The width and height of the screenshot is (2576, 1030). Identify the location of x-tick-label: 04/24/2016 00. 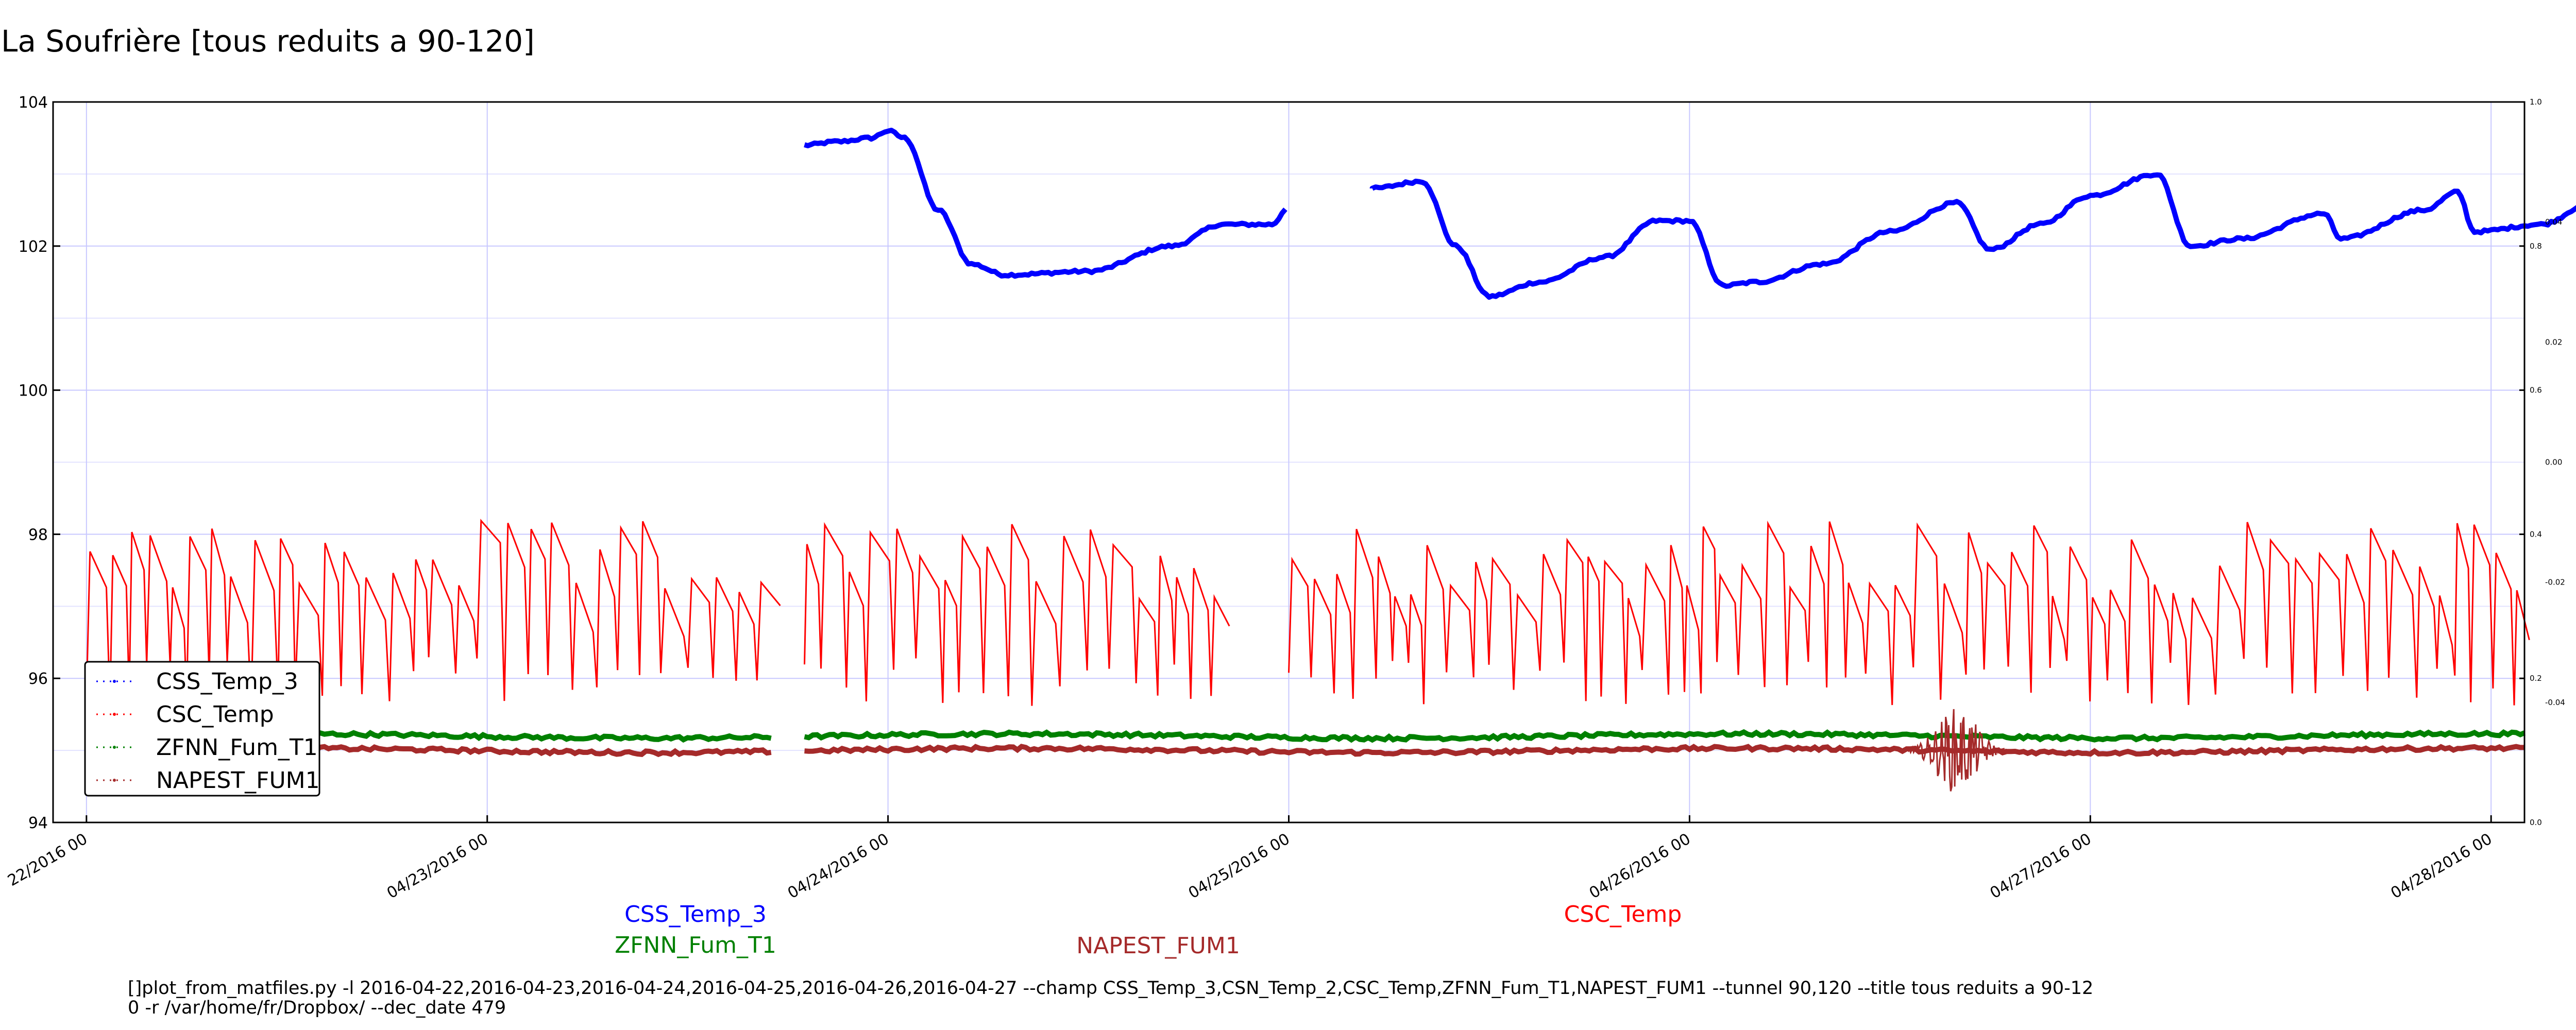
(838, 866).